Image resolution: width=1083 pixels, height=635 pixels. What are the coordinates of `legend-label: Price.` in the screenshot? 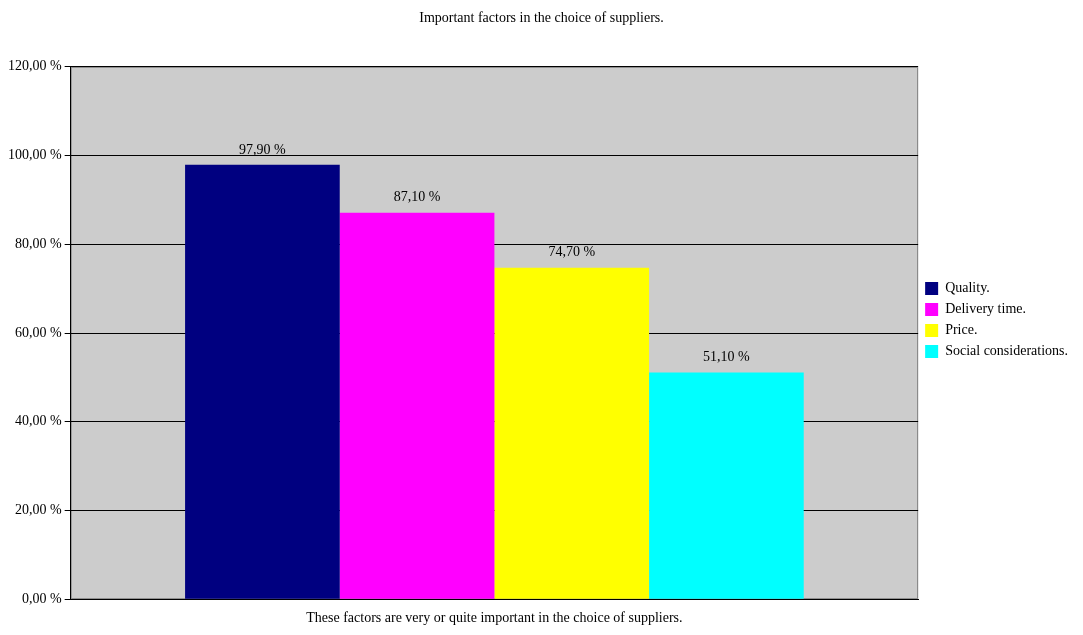 It's located at (961, 330).